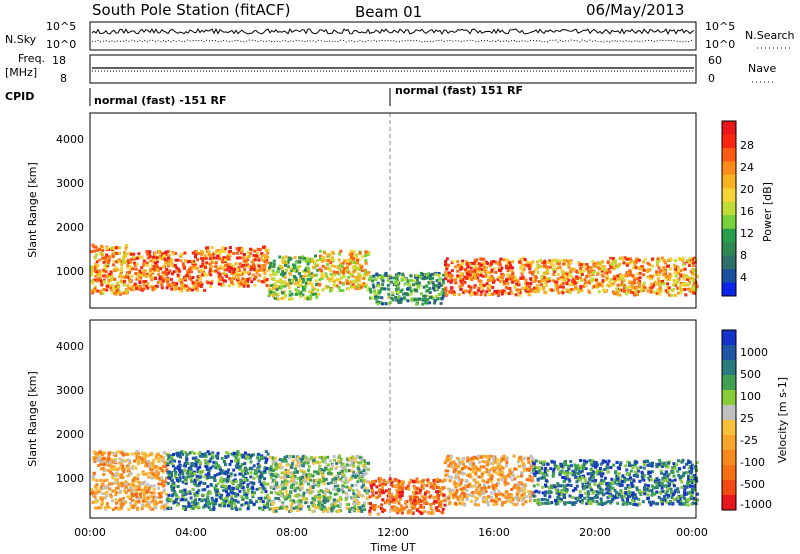 The height and width of the screenshot is (554, 800). I want to click on power-cbar-tick-8: 8, so click(743, 255).